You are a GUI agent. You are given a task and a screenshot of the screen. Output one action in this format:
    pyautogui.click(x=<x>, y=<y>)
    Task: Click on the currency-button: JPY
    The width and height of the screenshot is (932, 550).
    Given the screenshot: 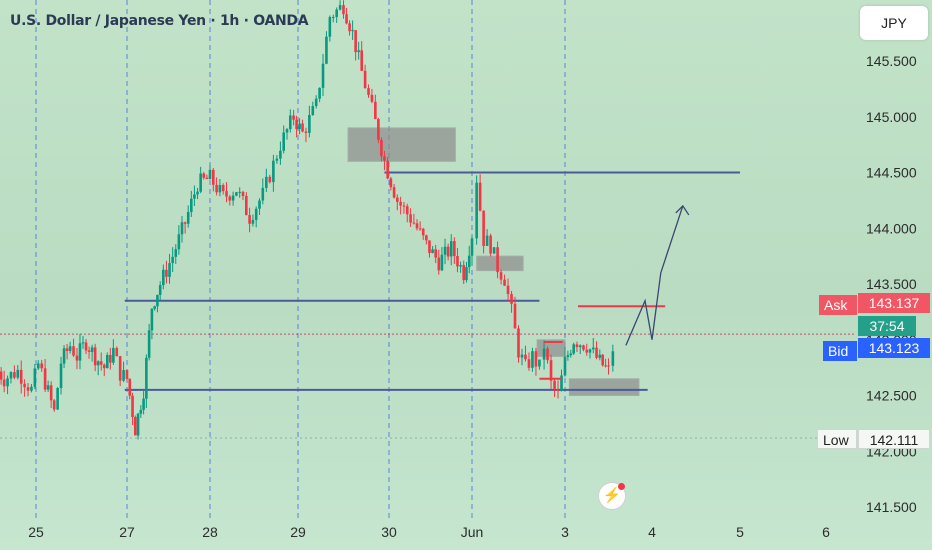 What is the action you would take?
    pyautogui.click(x=894, y=23)
    